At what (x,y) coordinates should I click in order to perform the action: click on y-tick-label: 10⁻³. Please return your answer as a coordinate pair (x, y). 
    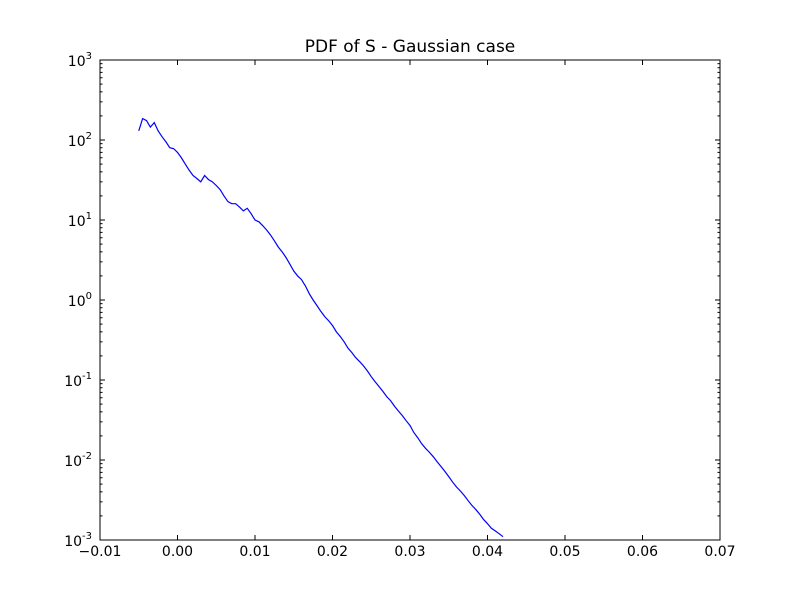
    Looking at the image, I should click on (78, 540).